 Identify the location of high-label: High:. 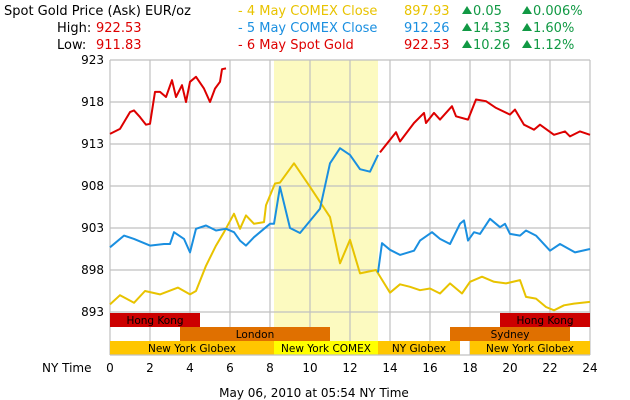
(74, 28).